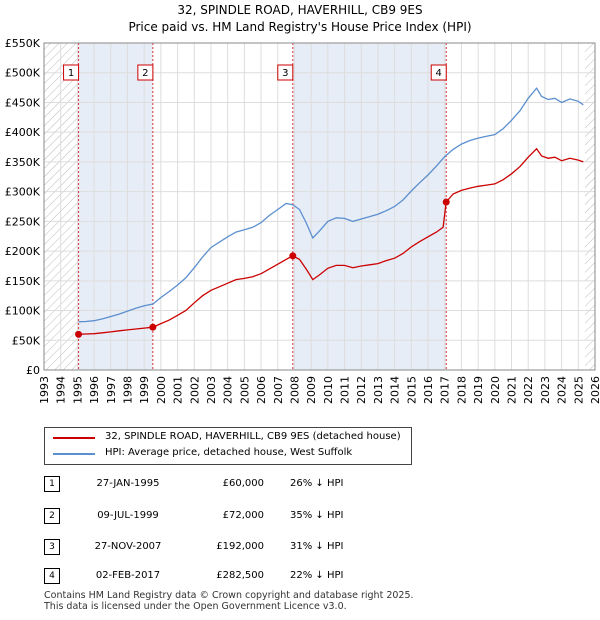 The image size is (600, 620). What do you see at coordinates (317, 575) in the screenshot?
I see `sale-hpi-diff: 22% ↓ HPI` at bounding box center [317, 575].